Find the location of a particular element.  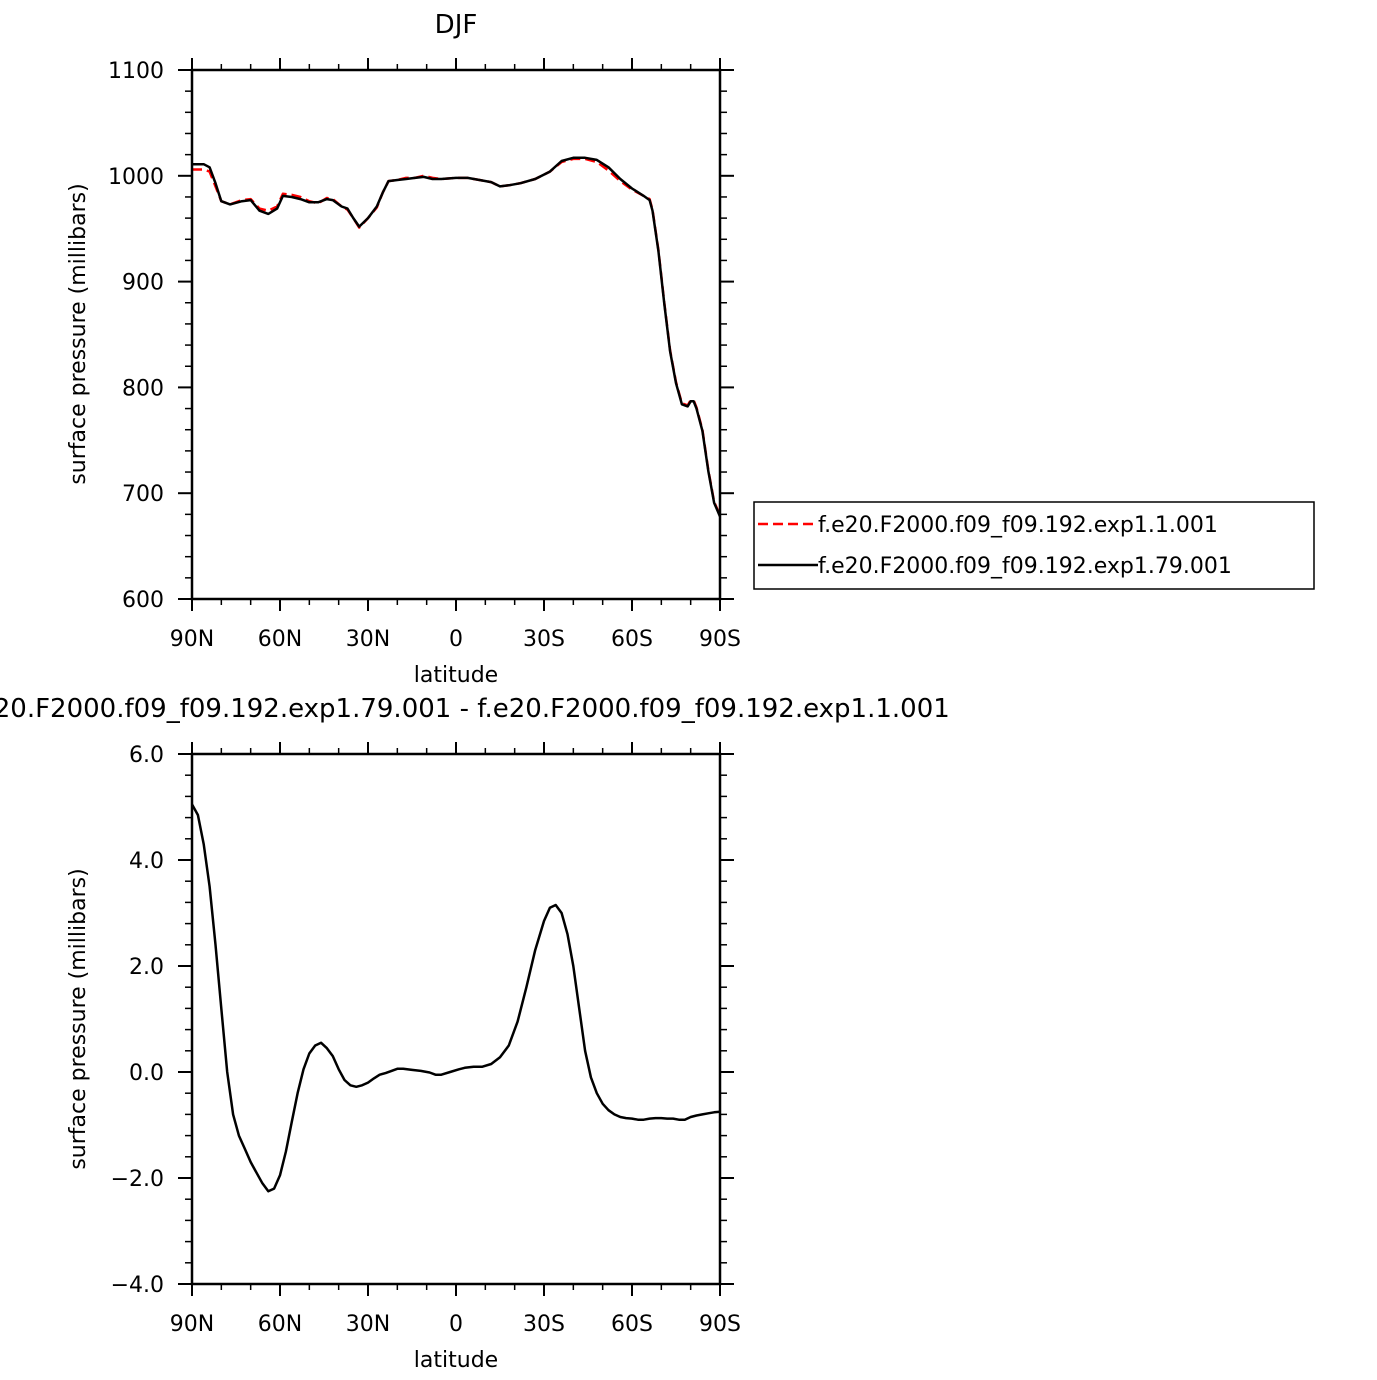

y-tick-label: −2.0 is located at coordinates (137, 1179).